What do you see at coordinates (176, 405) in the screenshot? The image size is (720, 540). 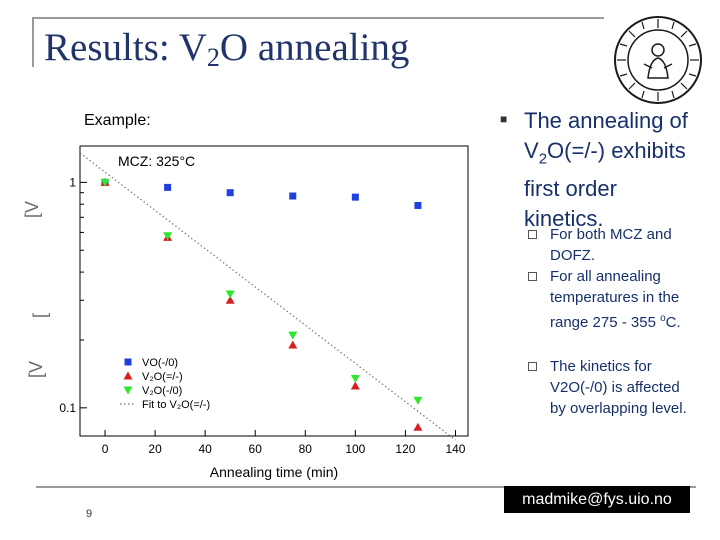 I see `legend-label: Fit to V₂O(=/-)` at bounding box center [176, 405].